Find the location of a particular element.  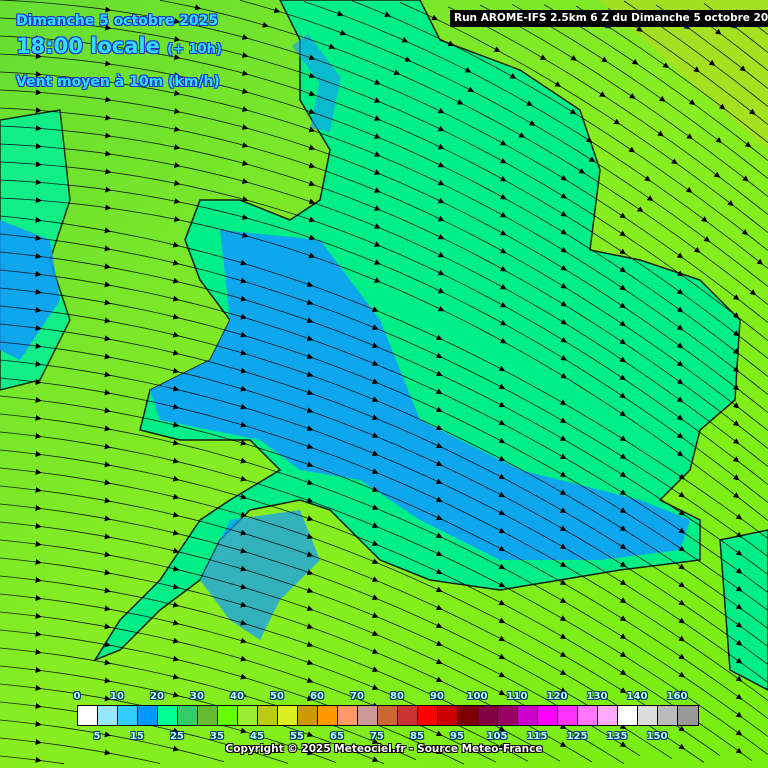

legend-bottom-label: 65 is located at coordinates (337, 736).